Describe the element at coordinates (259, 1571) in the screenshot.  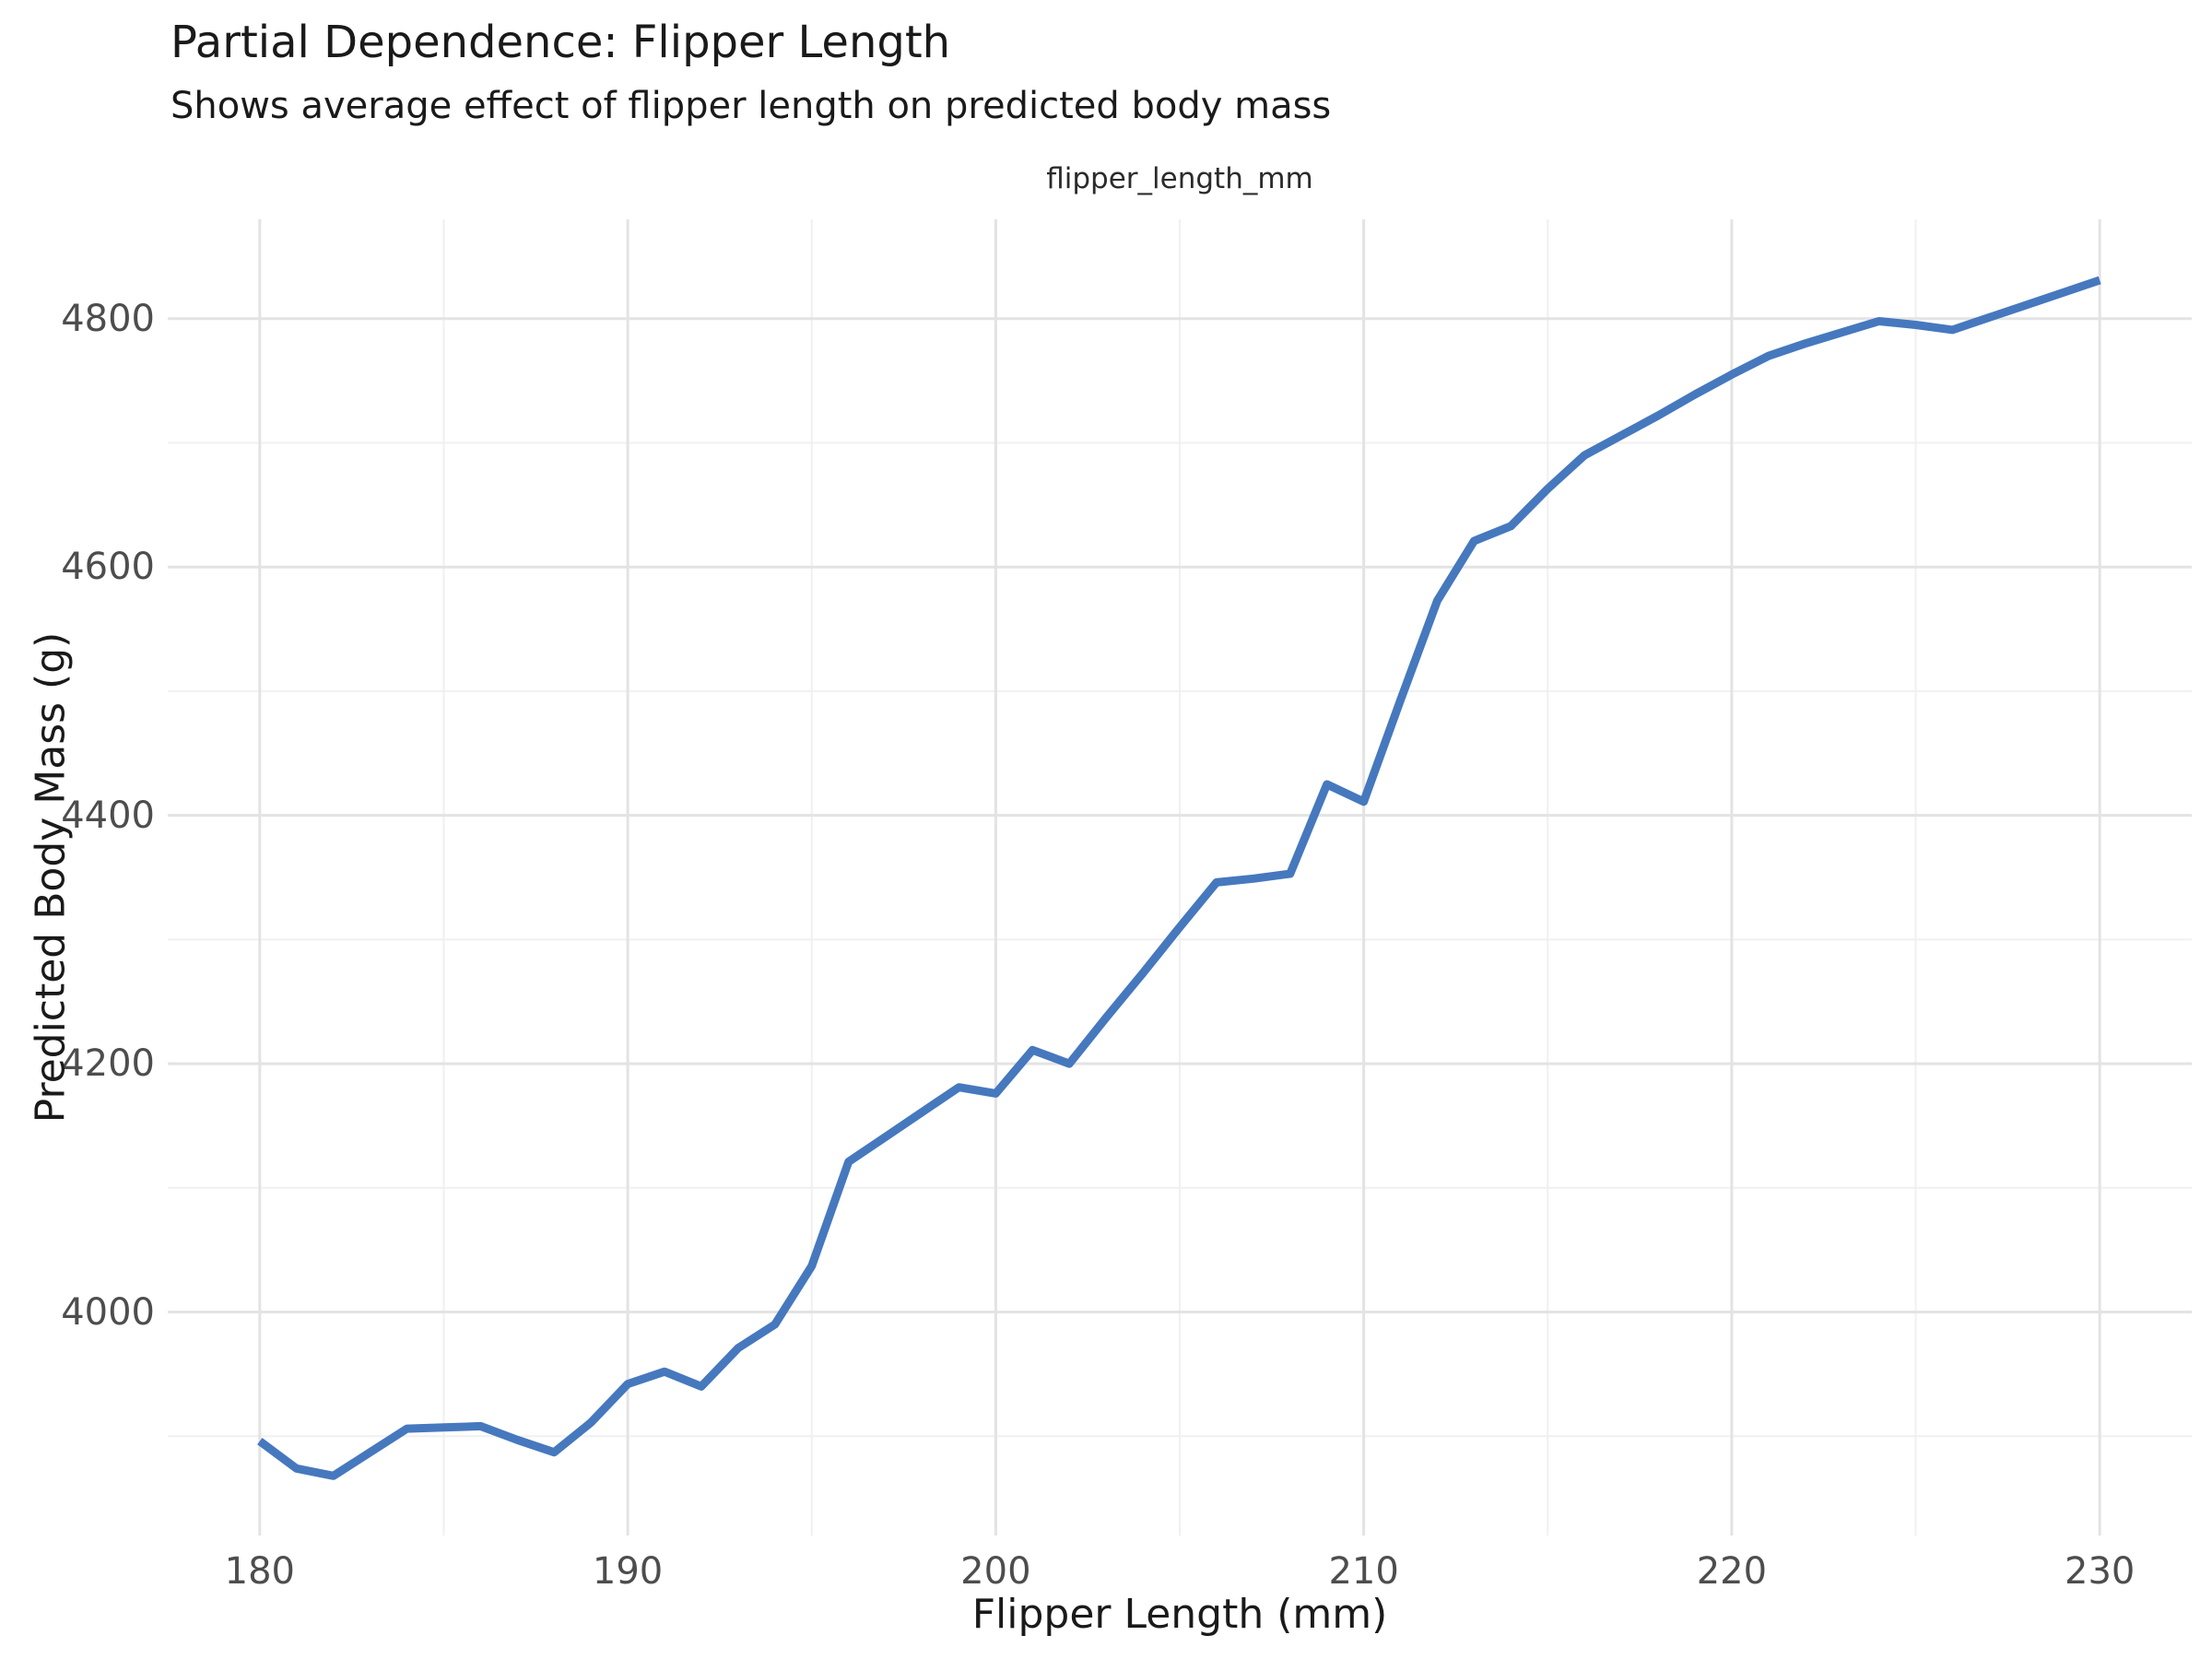
I see `x-tick-label: 180` at that location.